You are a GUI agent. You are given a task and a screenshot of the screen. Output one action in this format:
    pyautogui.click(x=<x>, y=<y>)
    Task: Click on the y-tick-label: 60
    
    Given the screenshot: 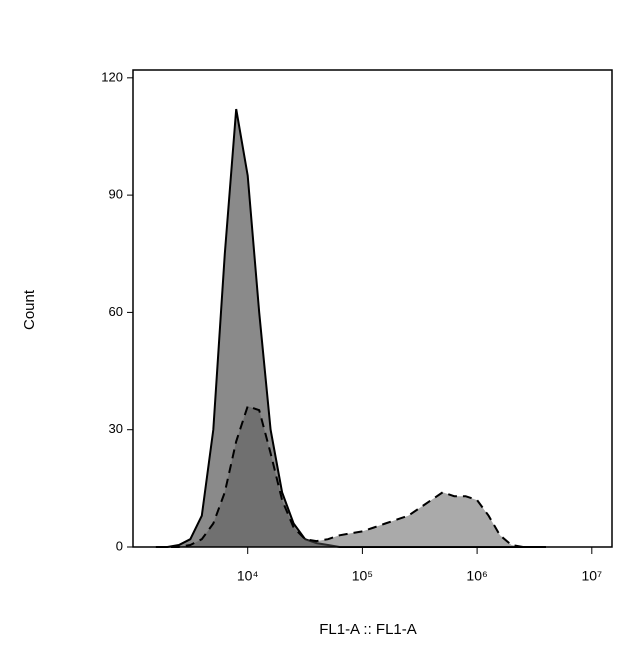 What is the action you would take?
    pyautogui.click(x=116, y=311)
    